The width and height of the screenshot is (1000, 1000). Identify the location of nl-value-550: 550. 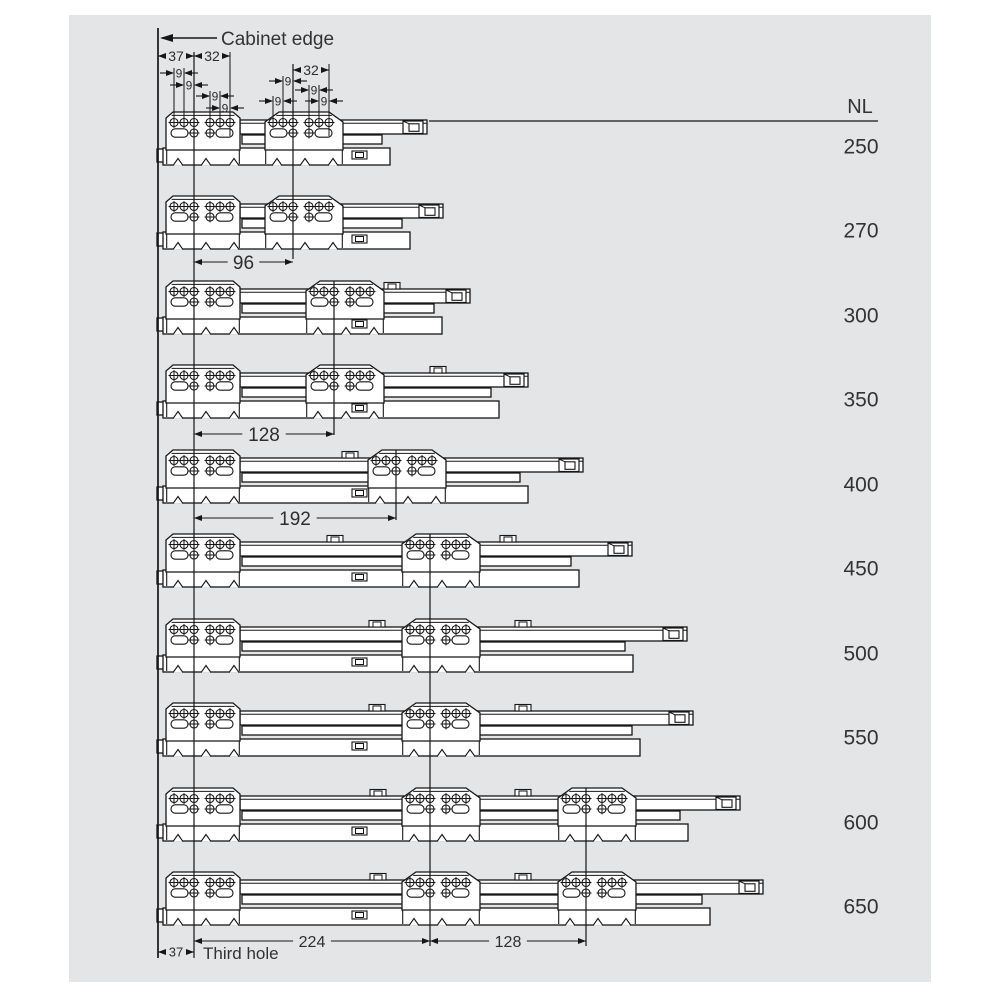
(860, 738).